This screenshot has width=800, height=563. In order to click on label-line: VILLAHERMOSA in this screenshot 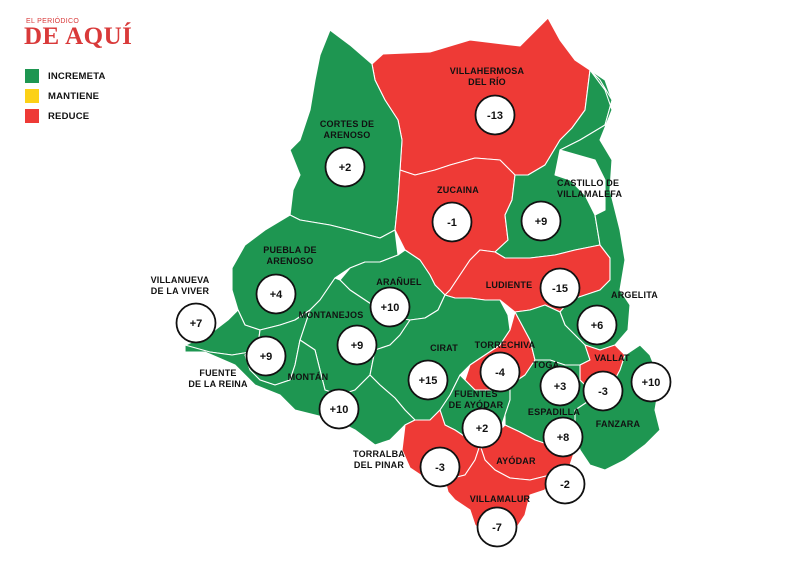, I will do `click(487, 71)`.